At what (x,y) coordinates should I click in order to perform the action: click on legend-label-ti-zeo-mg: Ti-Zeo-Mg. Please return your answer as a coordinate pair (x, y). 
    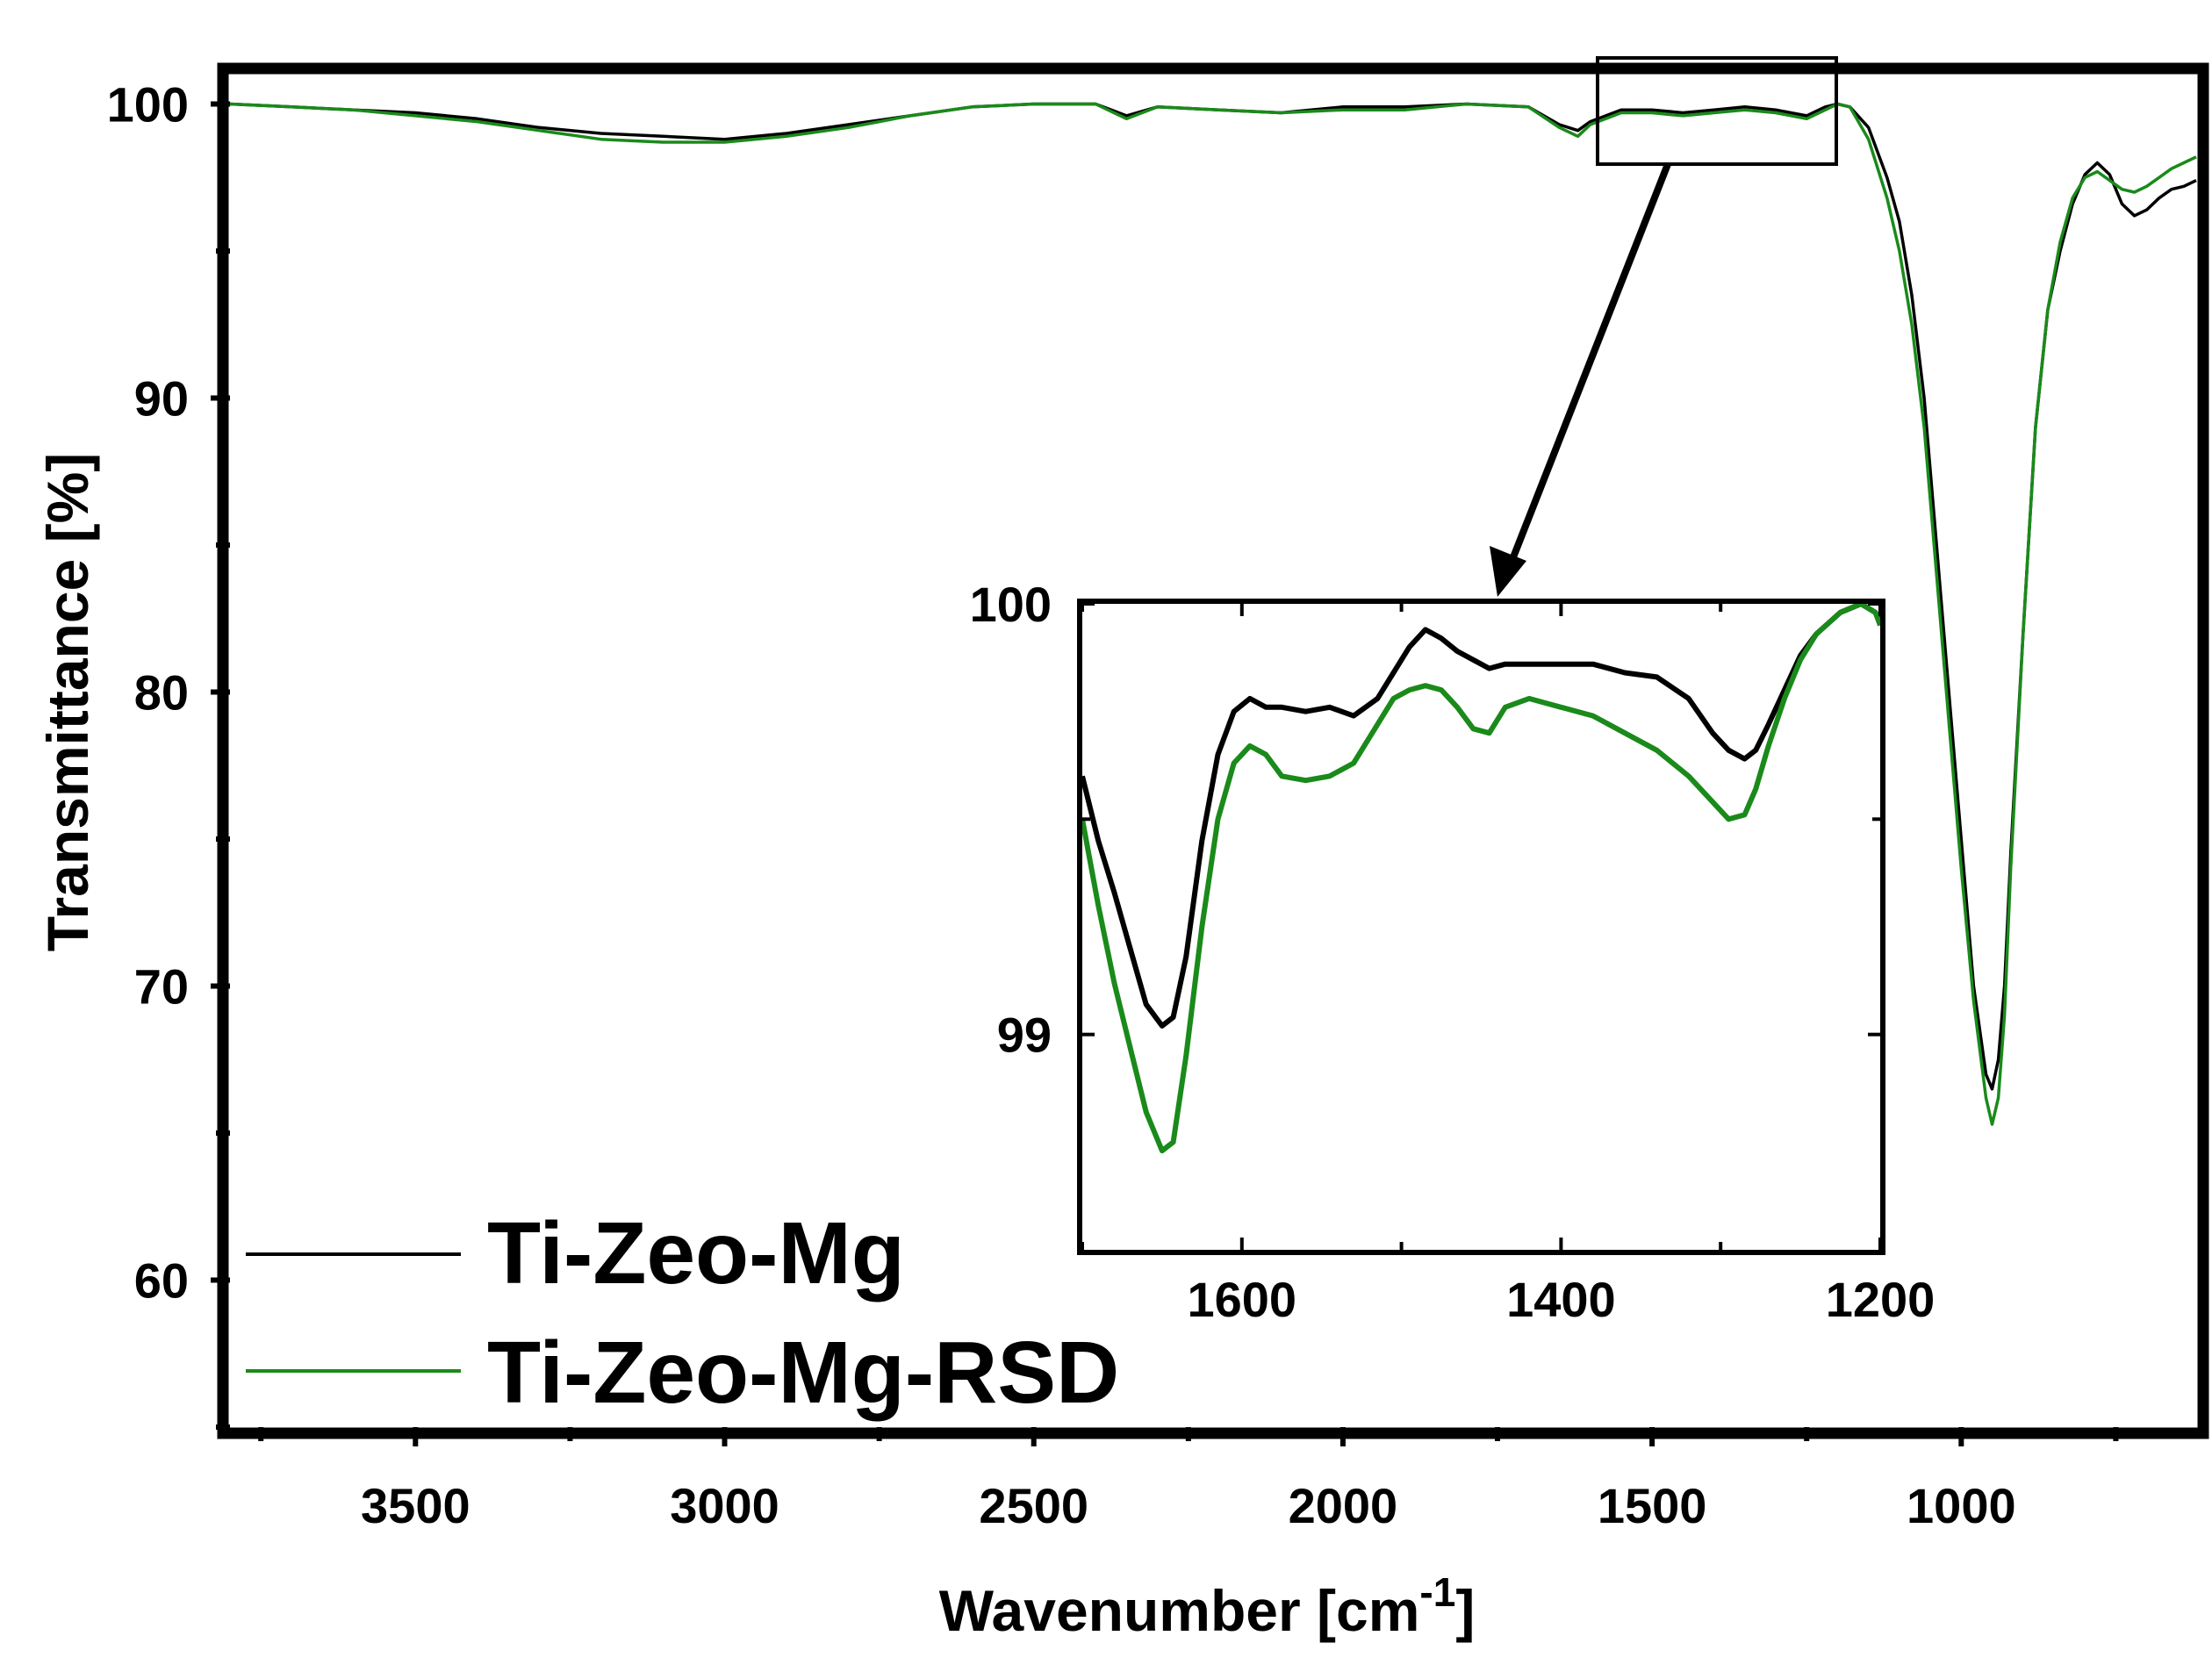
    Looking at the image, I should click on (696, 1253).